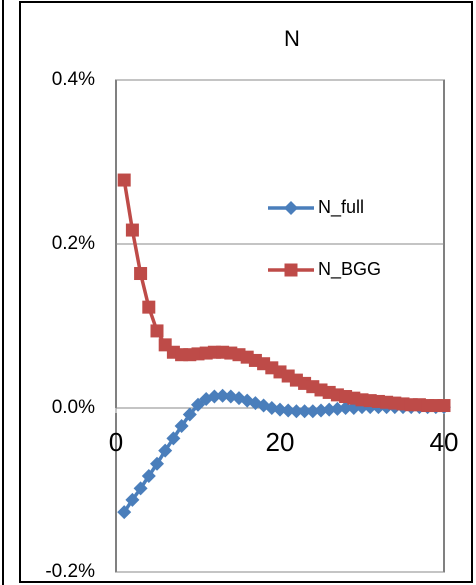 This screenshot has width=476, height=585. Describe the element at coordinates (73, 79) in the screenshot. I see `y-tick-label: 0.4%` at that location.